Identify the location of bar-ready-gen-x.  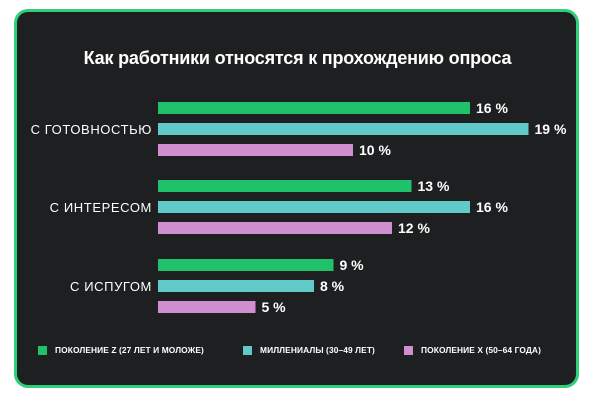
(255, 150).